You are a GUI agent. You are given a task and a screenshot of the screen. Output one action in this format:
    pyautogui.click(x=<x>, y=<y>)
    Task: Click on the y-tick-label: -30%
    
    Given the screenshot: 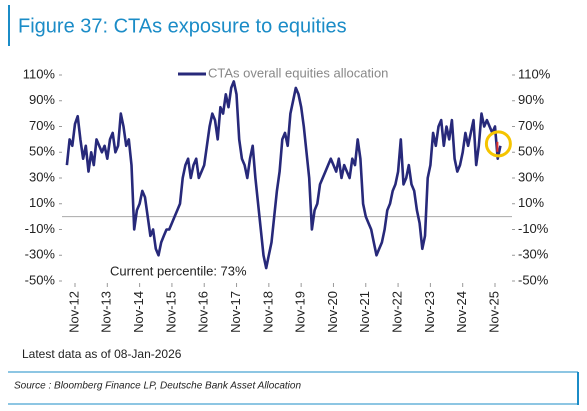 What is the action you would take?
    pyautogui.click(x=40, y=254)
    